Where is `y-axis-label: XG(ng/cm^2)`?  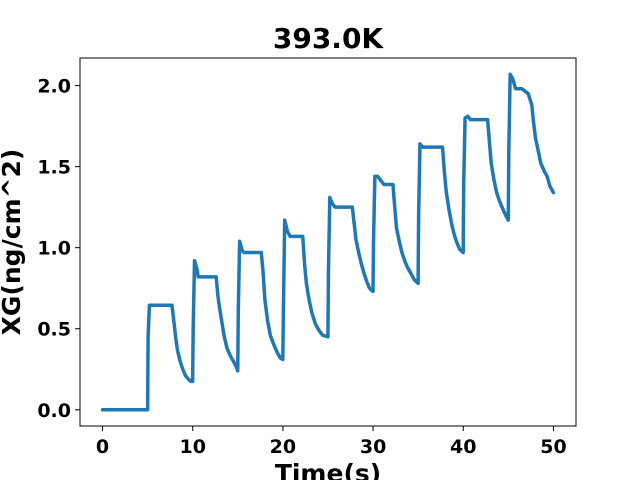 y-axis-label: XG(ng/cm^2) is located at coordinates (13, 242).